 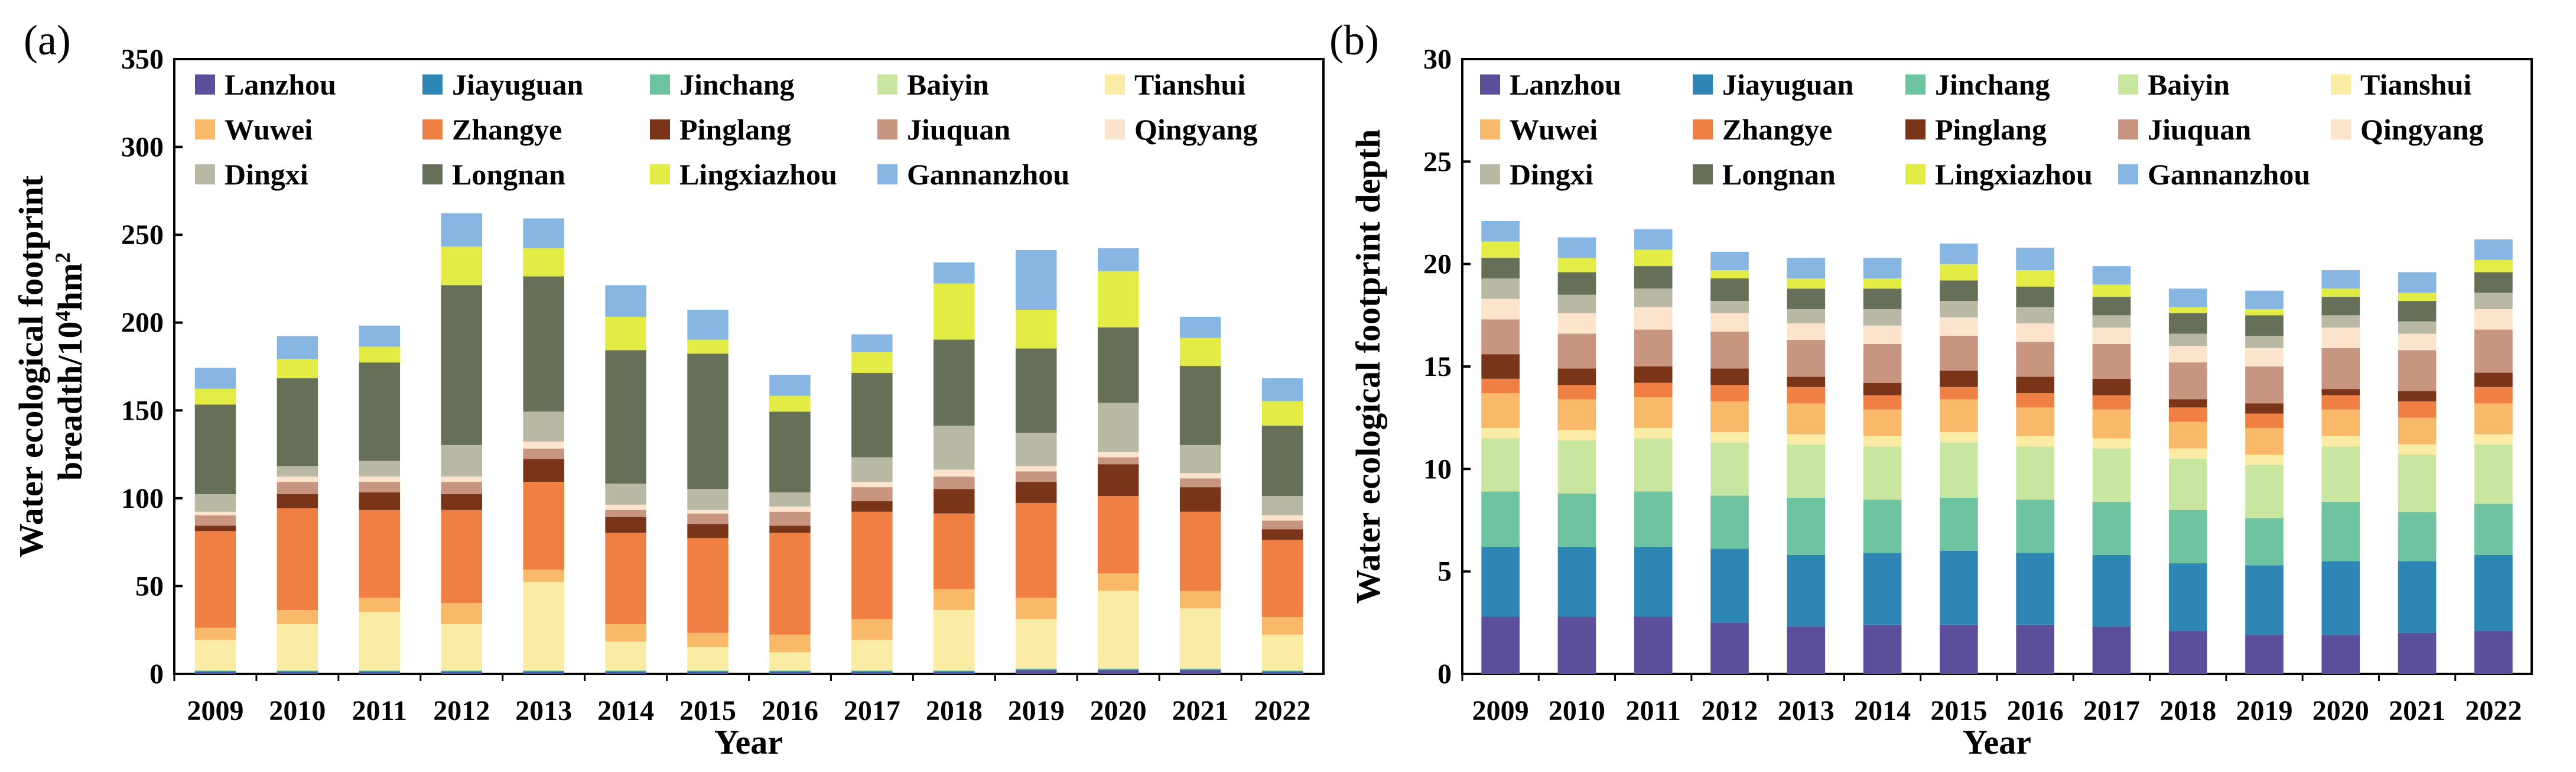 I want to click on bar-segment-dingxi-2016, so click(x=2035, y=315).